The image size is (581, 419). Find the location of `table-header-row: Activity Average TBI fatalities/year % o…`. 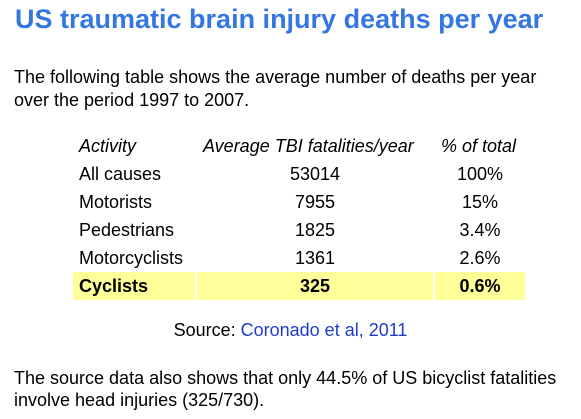

table-header-row: Activity Average TBI fatalities/year % o… is located at coordinates (299, 146).